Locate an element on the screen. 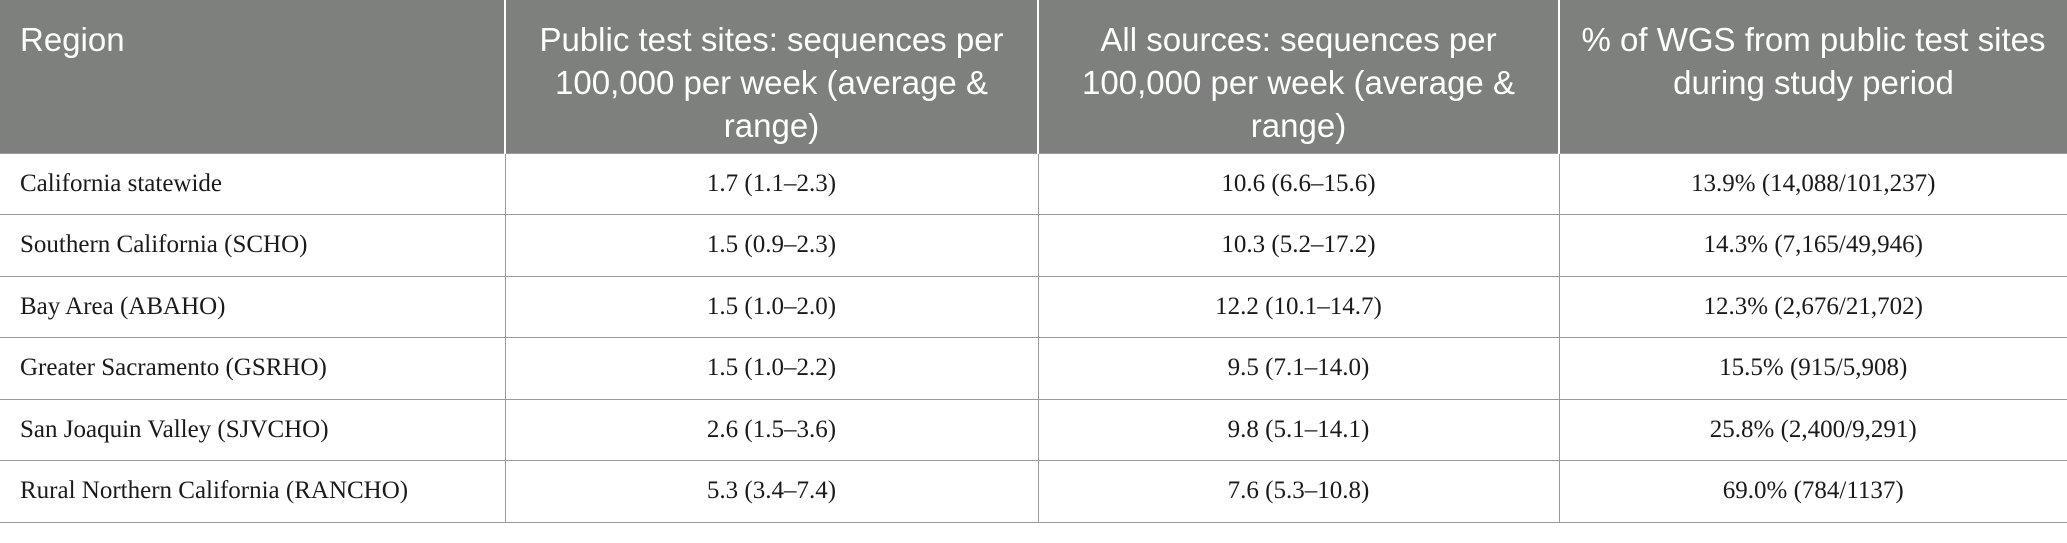 The image size is (2067, 543). region-cell: Southern California (SCHO) is located at coordinates (252, 245).